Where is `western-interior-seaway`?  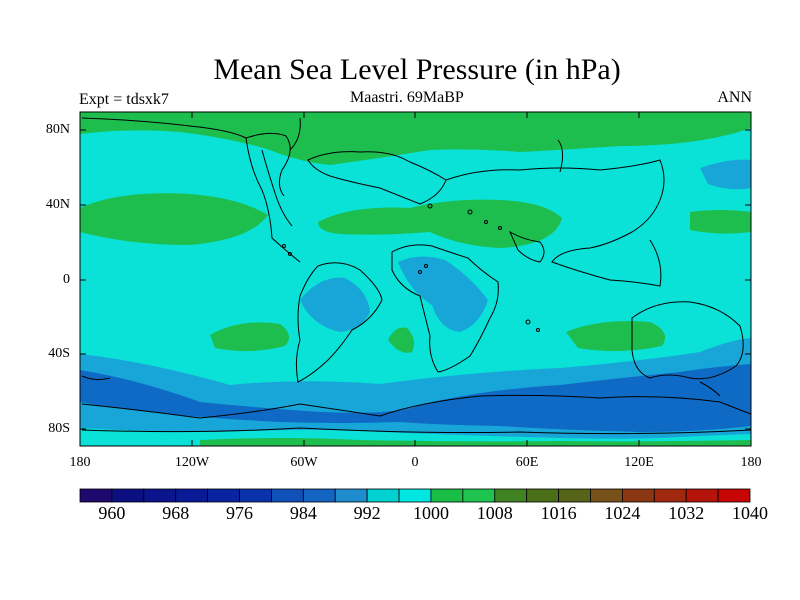 western-interior-seaway is located at coordinates (277, 188).